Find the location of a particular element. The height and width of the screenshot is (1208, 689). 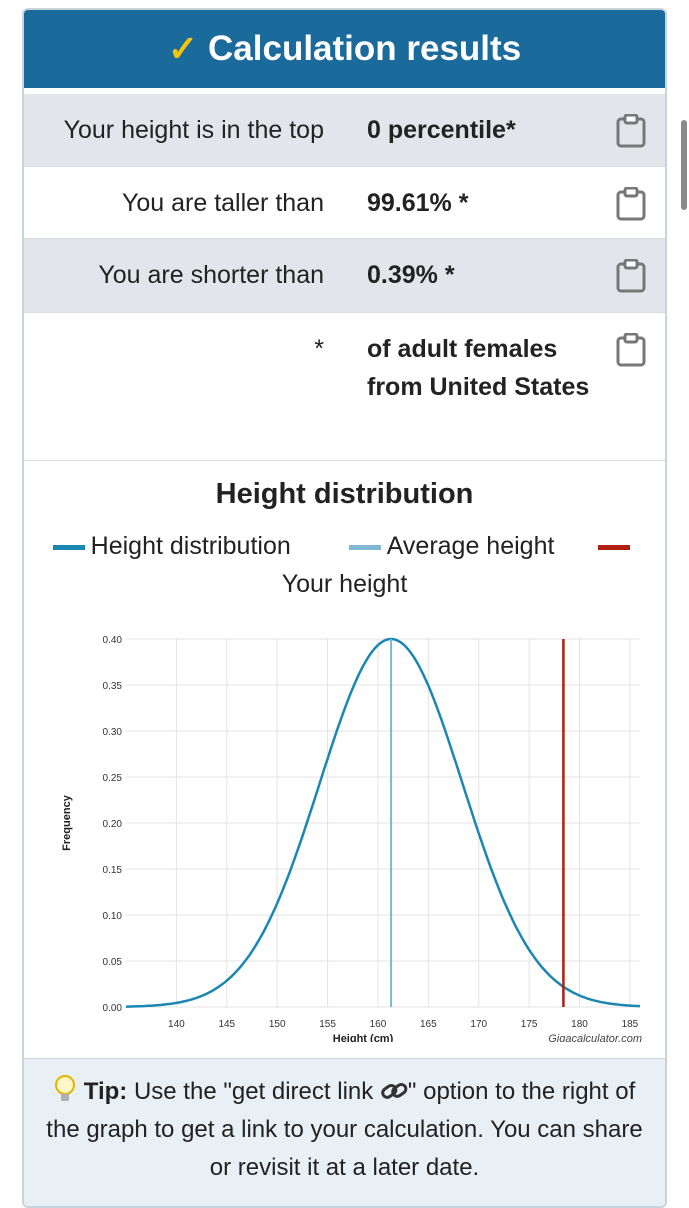

x-tick-label: 170 is located at coordinates (478, 1024).